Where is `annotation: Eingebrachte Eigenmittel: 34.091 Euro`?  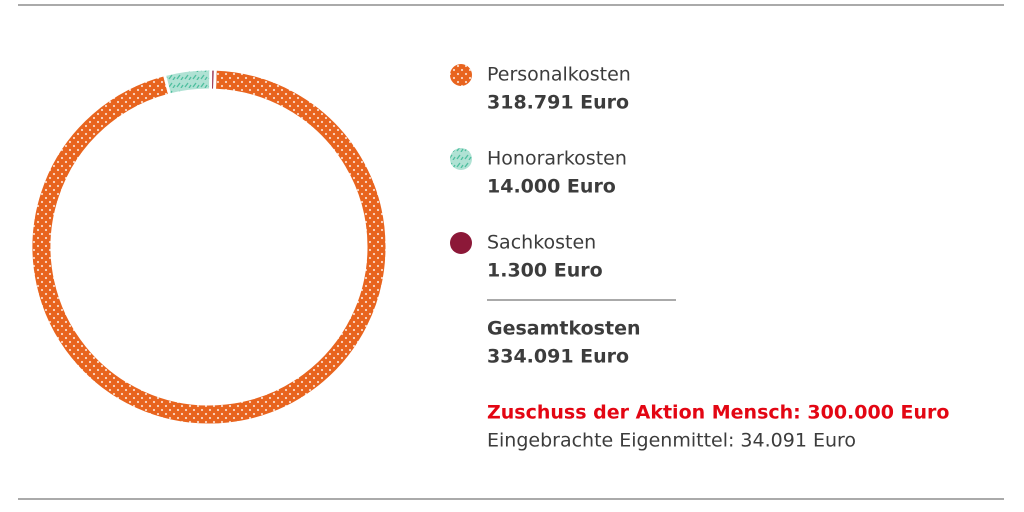 annotation: Eingebrachte Eigenmittel: 34.091 Euro is located at coordinates (671, 441).